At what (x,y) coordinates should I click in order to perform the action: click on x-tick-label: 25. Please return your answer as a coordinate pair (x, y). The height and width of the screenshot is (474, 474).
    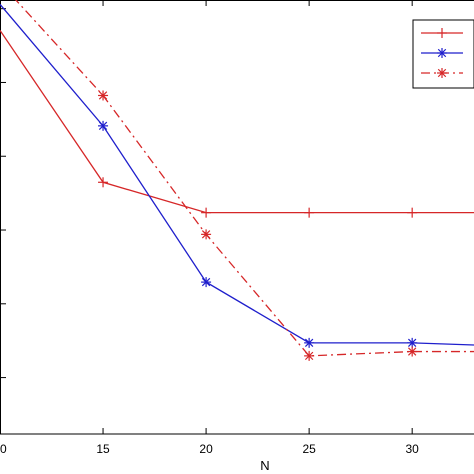
    Looking at the image, I should click on (309, 449).